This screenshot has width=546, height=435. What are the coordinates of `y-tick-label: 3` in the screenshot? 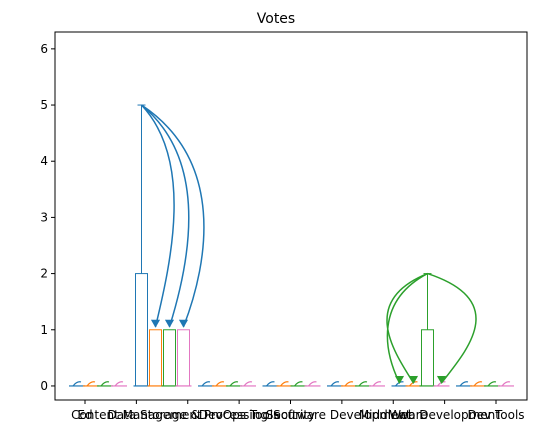 It's located at (44, 217).